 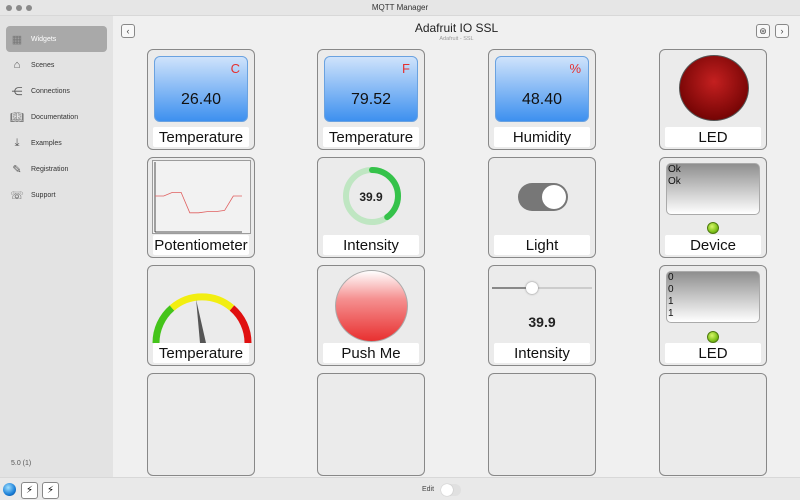 I want to click on sidebar-item-label: Support, so click(x=43, y=195).